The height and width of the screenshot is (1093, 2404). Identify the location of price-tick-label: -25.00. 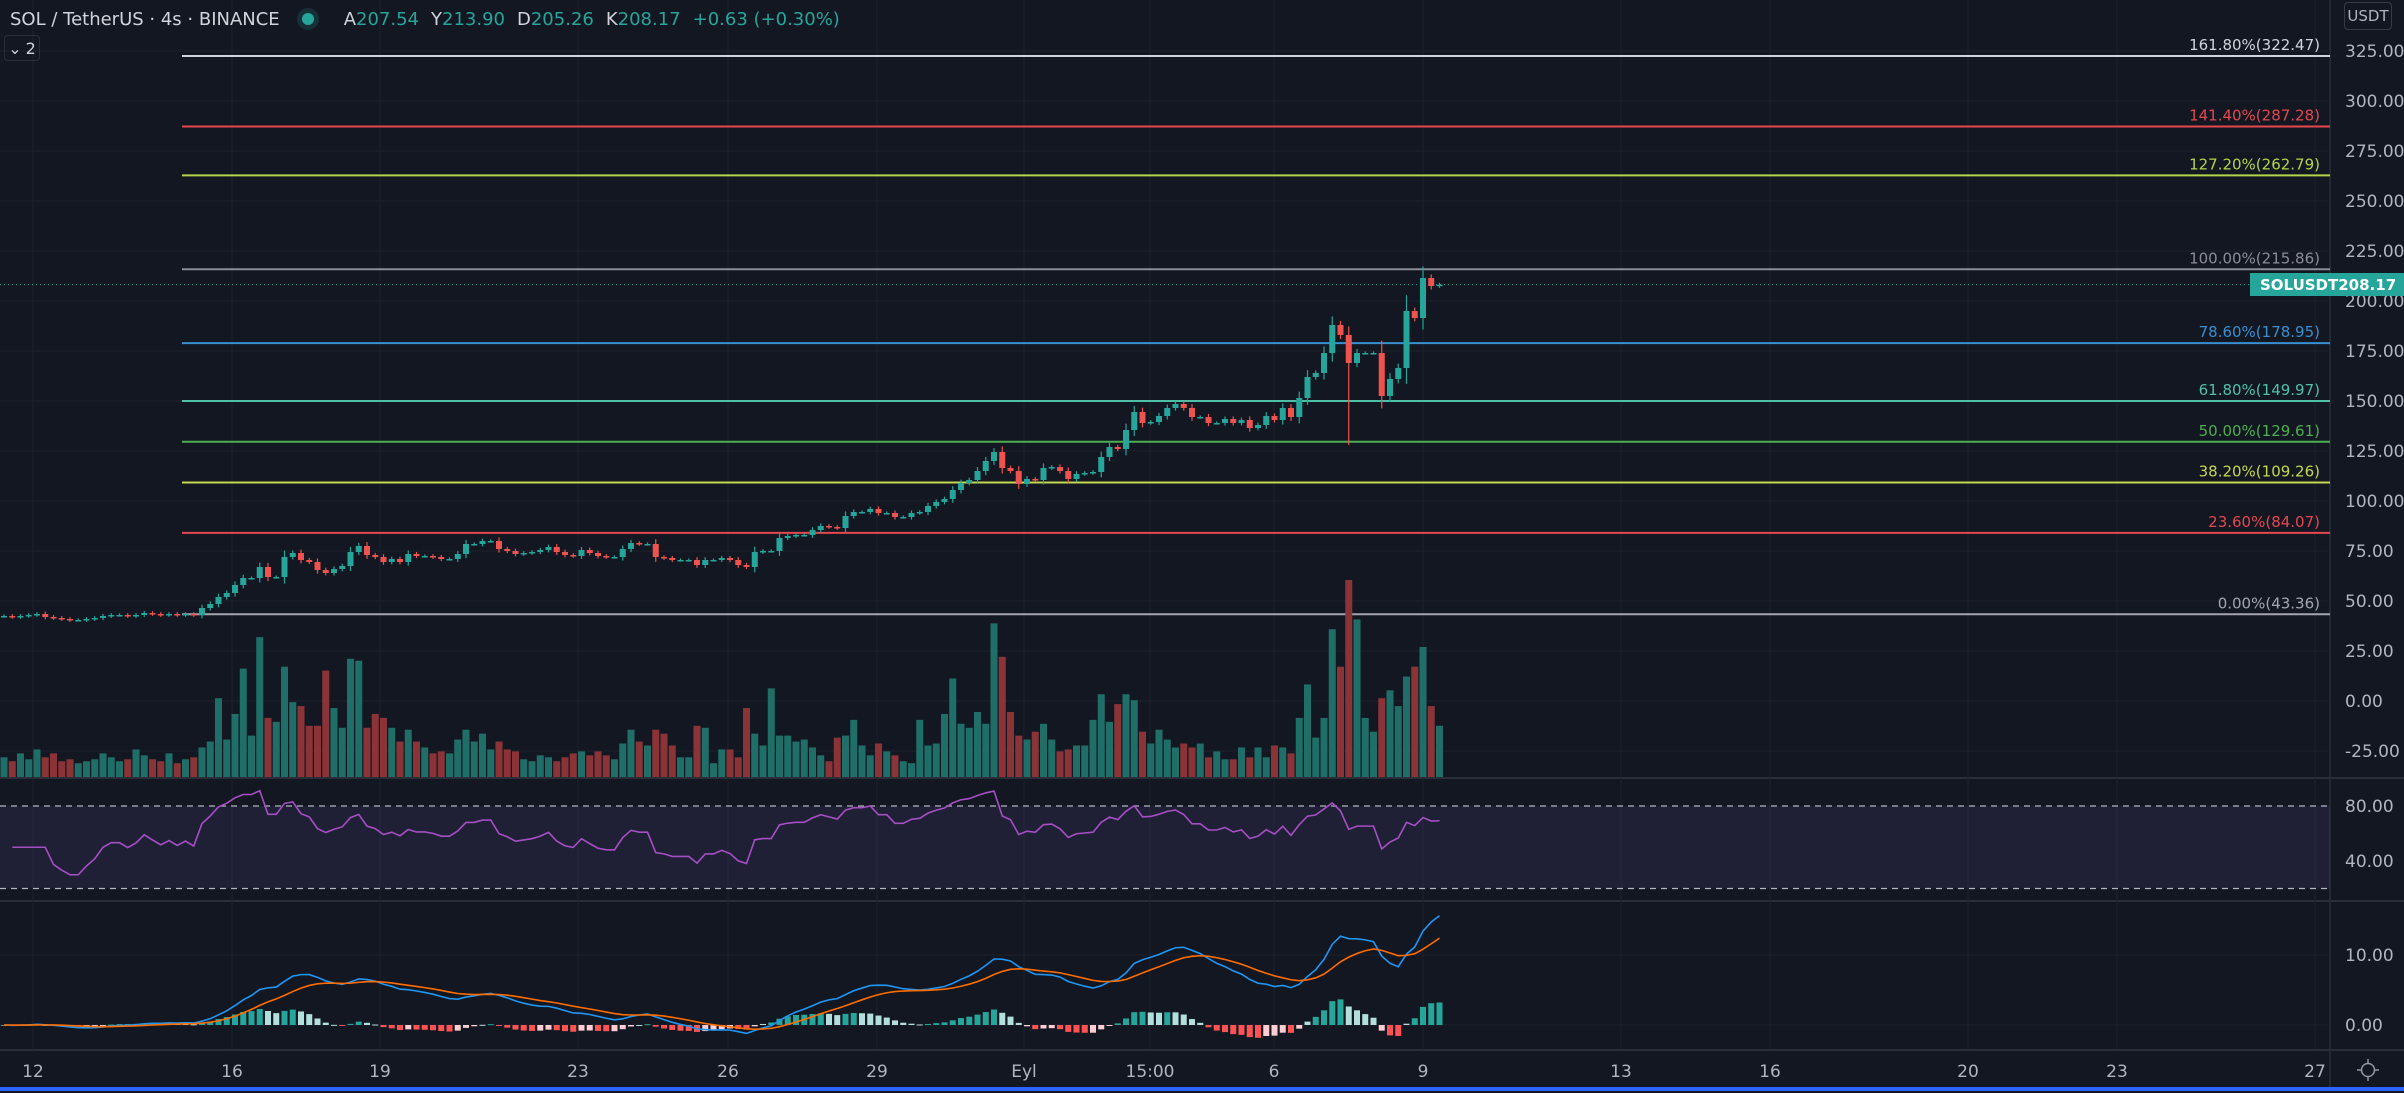
(2372, 752).